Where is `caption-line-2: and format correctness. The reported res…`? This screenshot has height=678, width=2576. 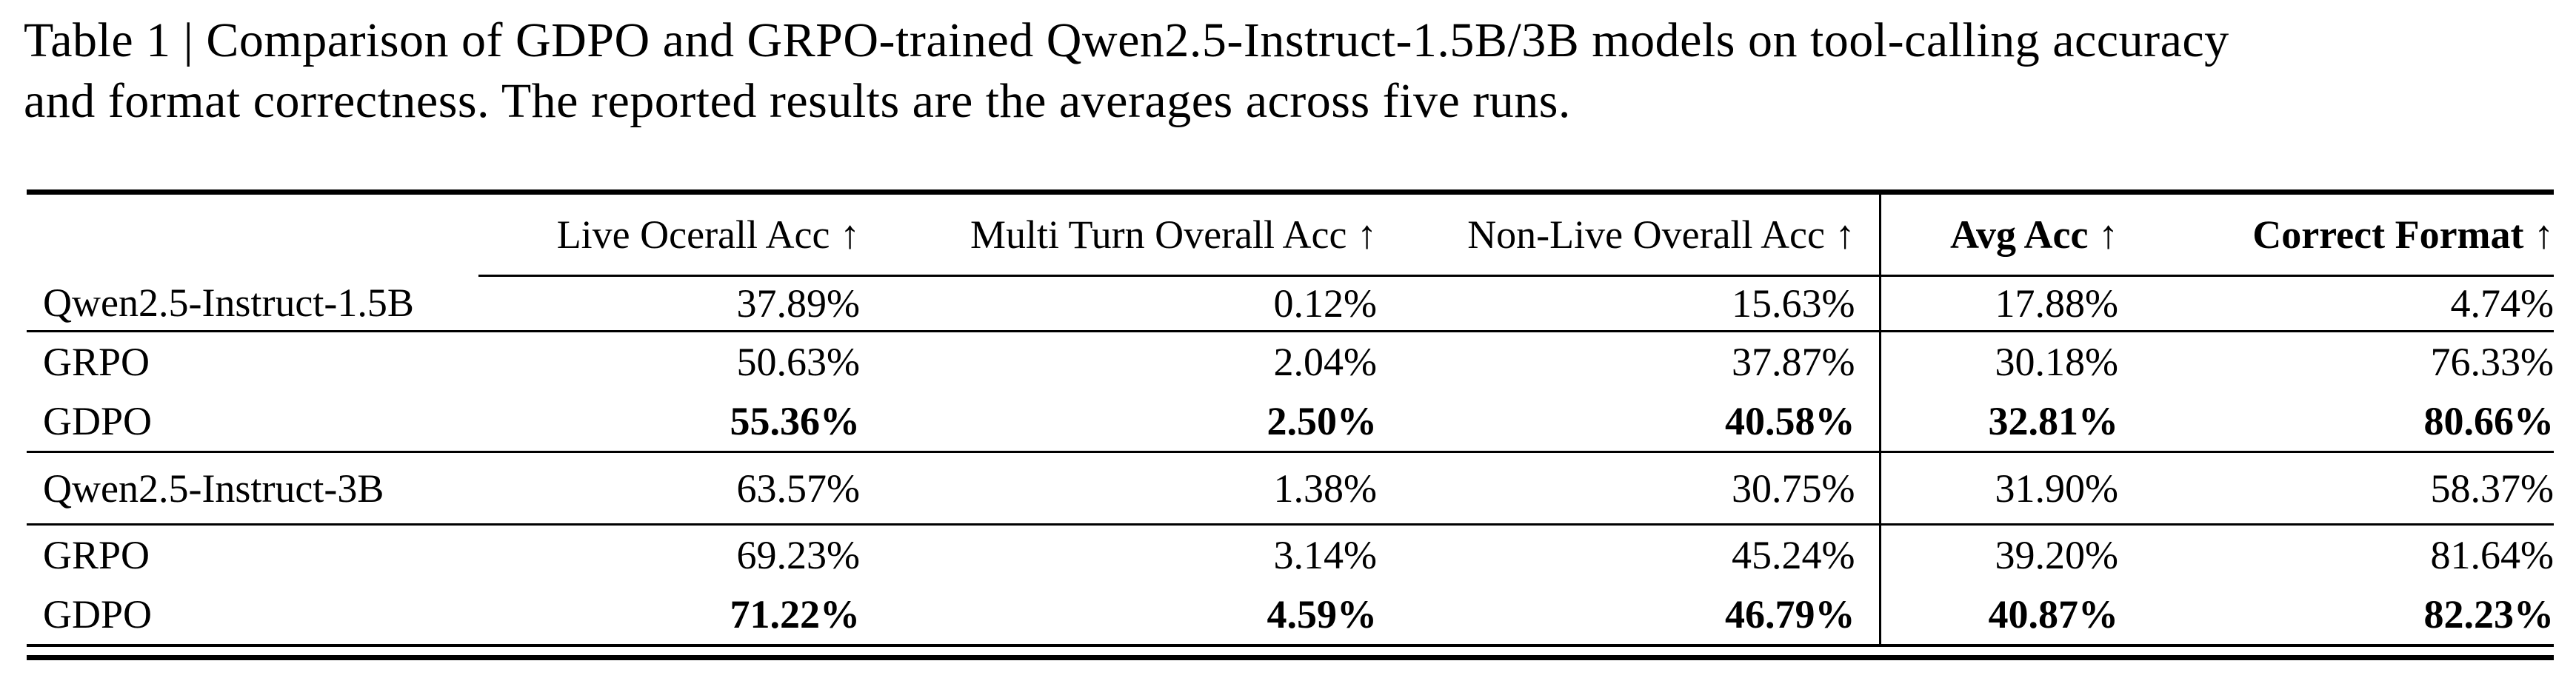
caption-line-2: and format correctness. The reported res… is located at coordinates (797, 101).